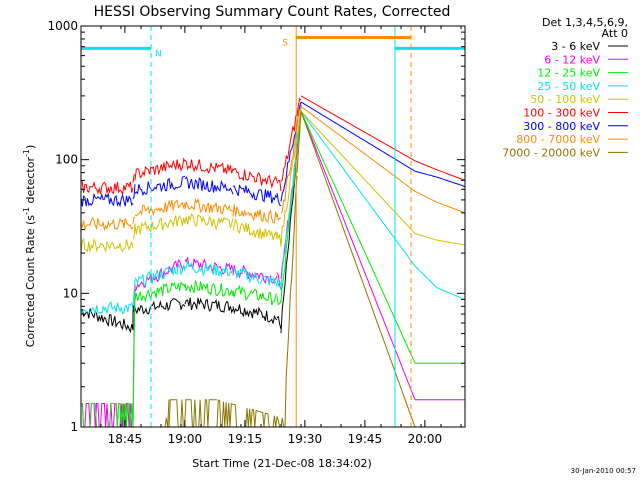 This screenshot has width=640, height=480. Describe the element at coordinates (572, 59) in the screenshot. I see `legend-label: 6 - 12 keV` at that location.